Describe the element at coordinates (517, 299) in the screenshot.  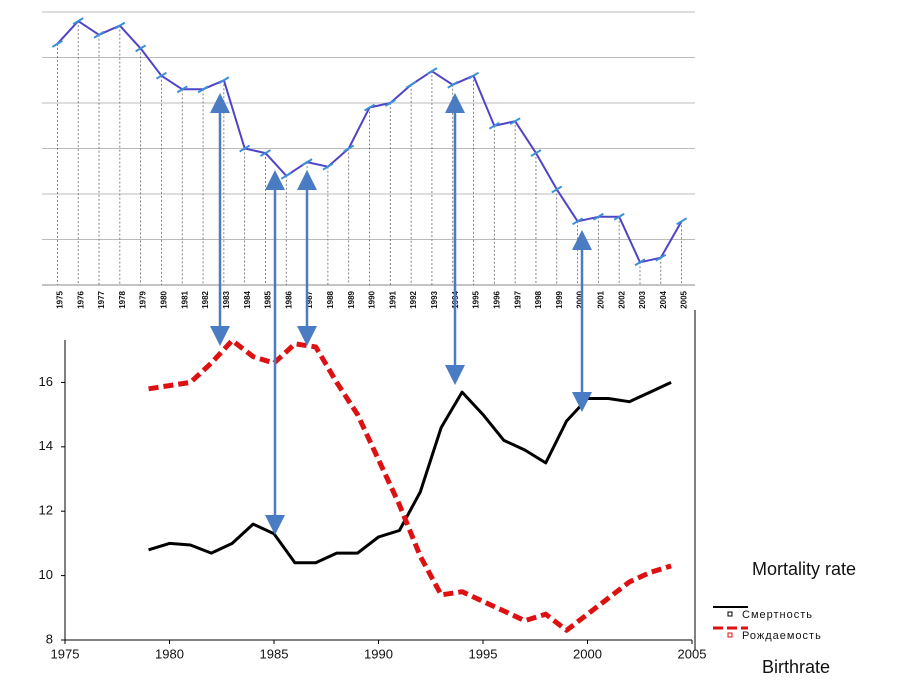
I see `x-tick-label: 1997` at that location.